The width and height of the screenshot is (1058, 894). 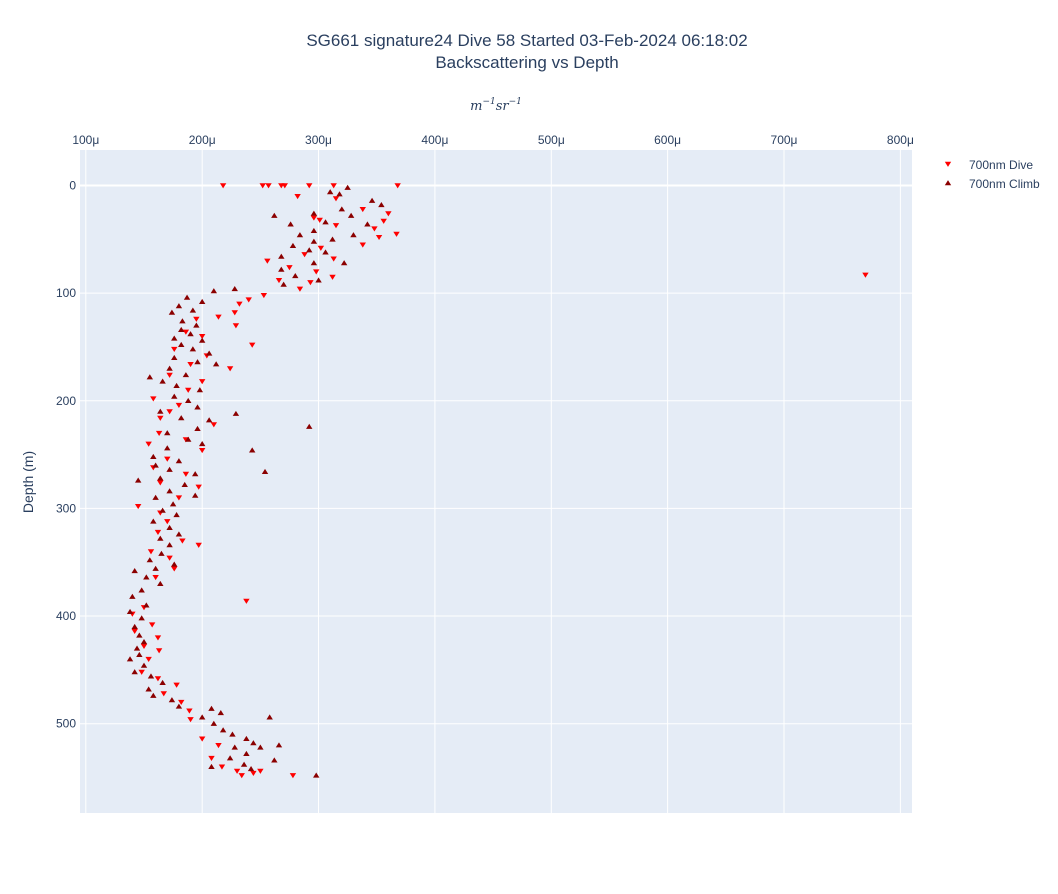 I want to click on legend-label-dive: 700nm Dive, so click(x=1001, y=165).